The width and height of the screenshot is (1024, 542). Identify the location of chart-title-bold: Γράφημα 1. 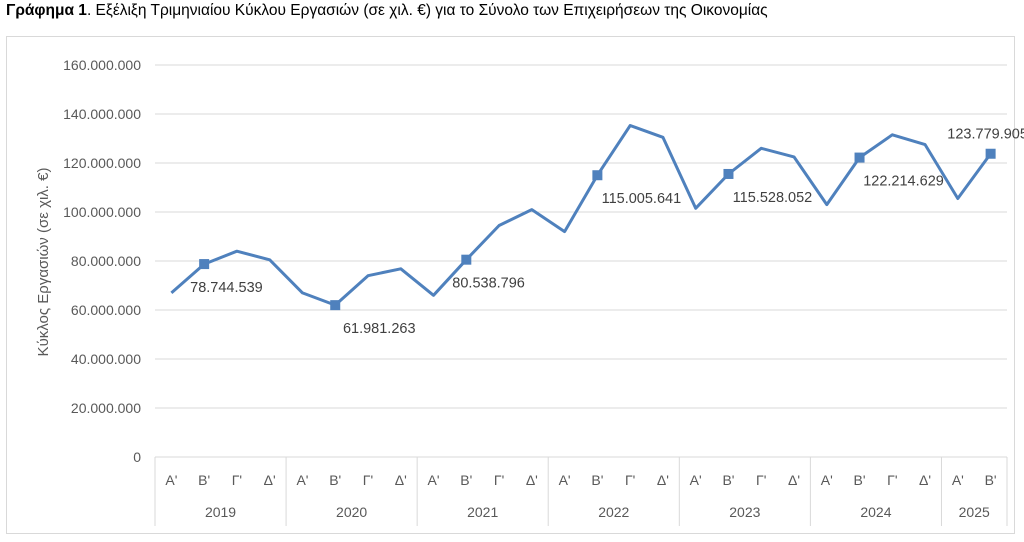
(46, 10).